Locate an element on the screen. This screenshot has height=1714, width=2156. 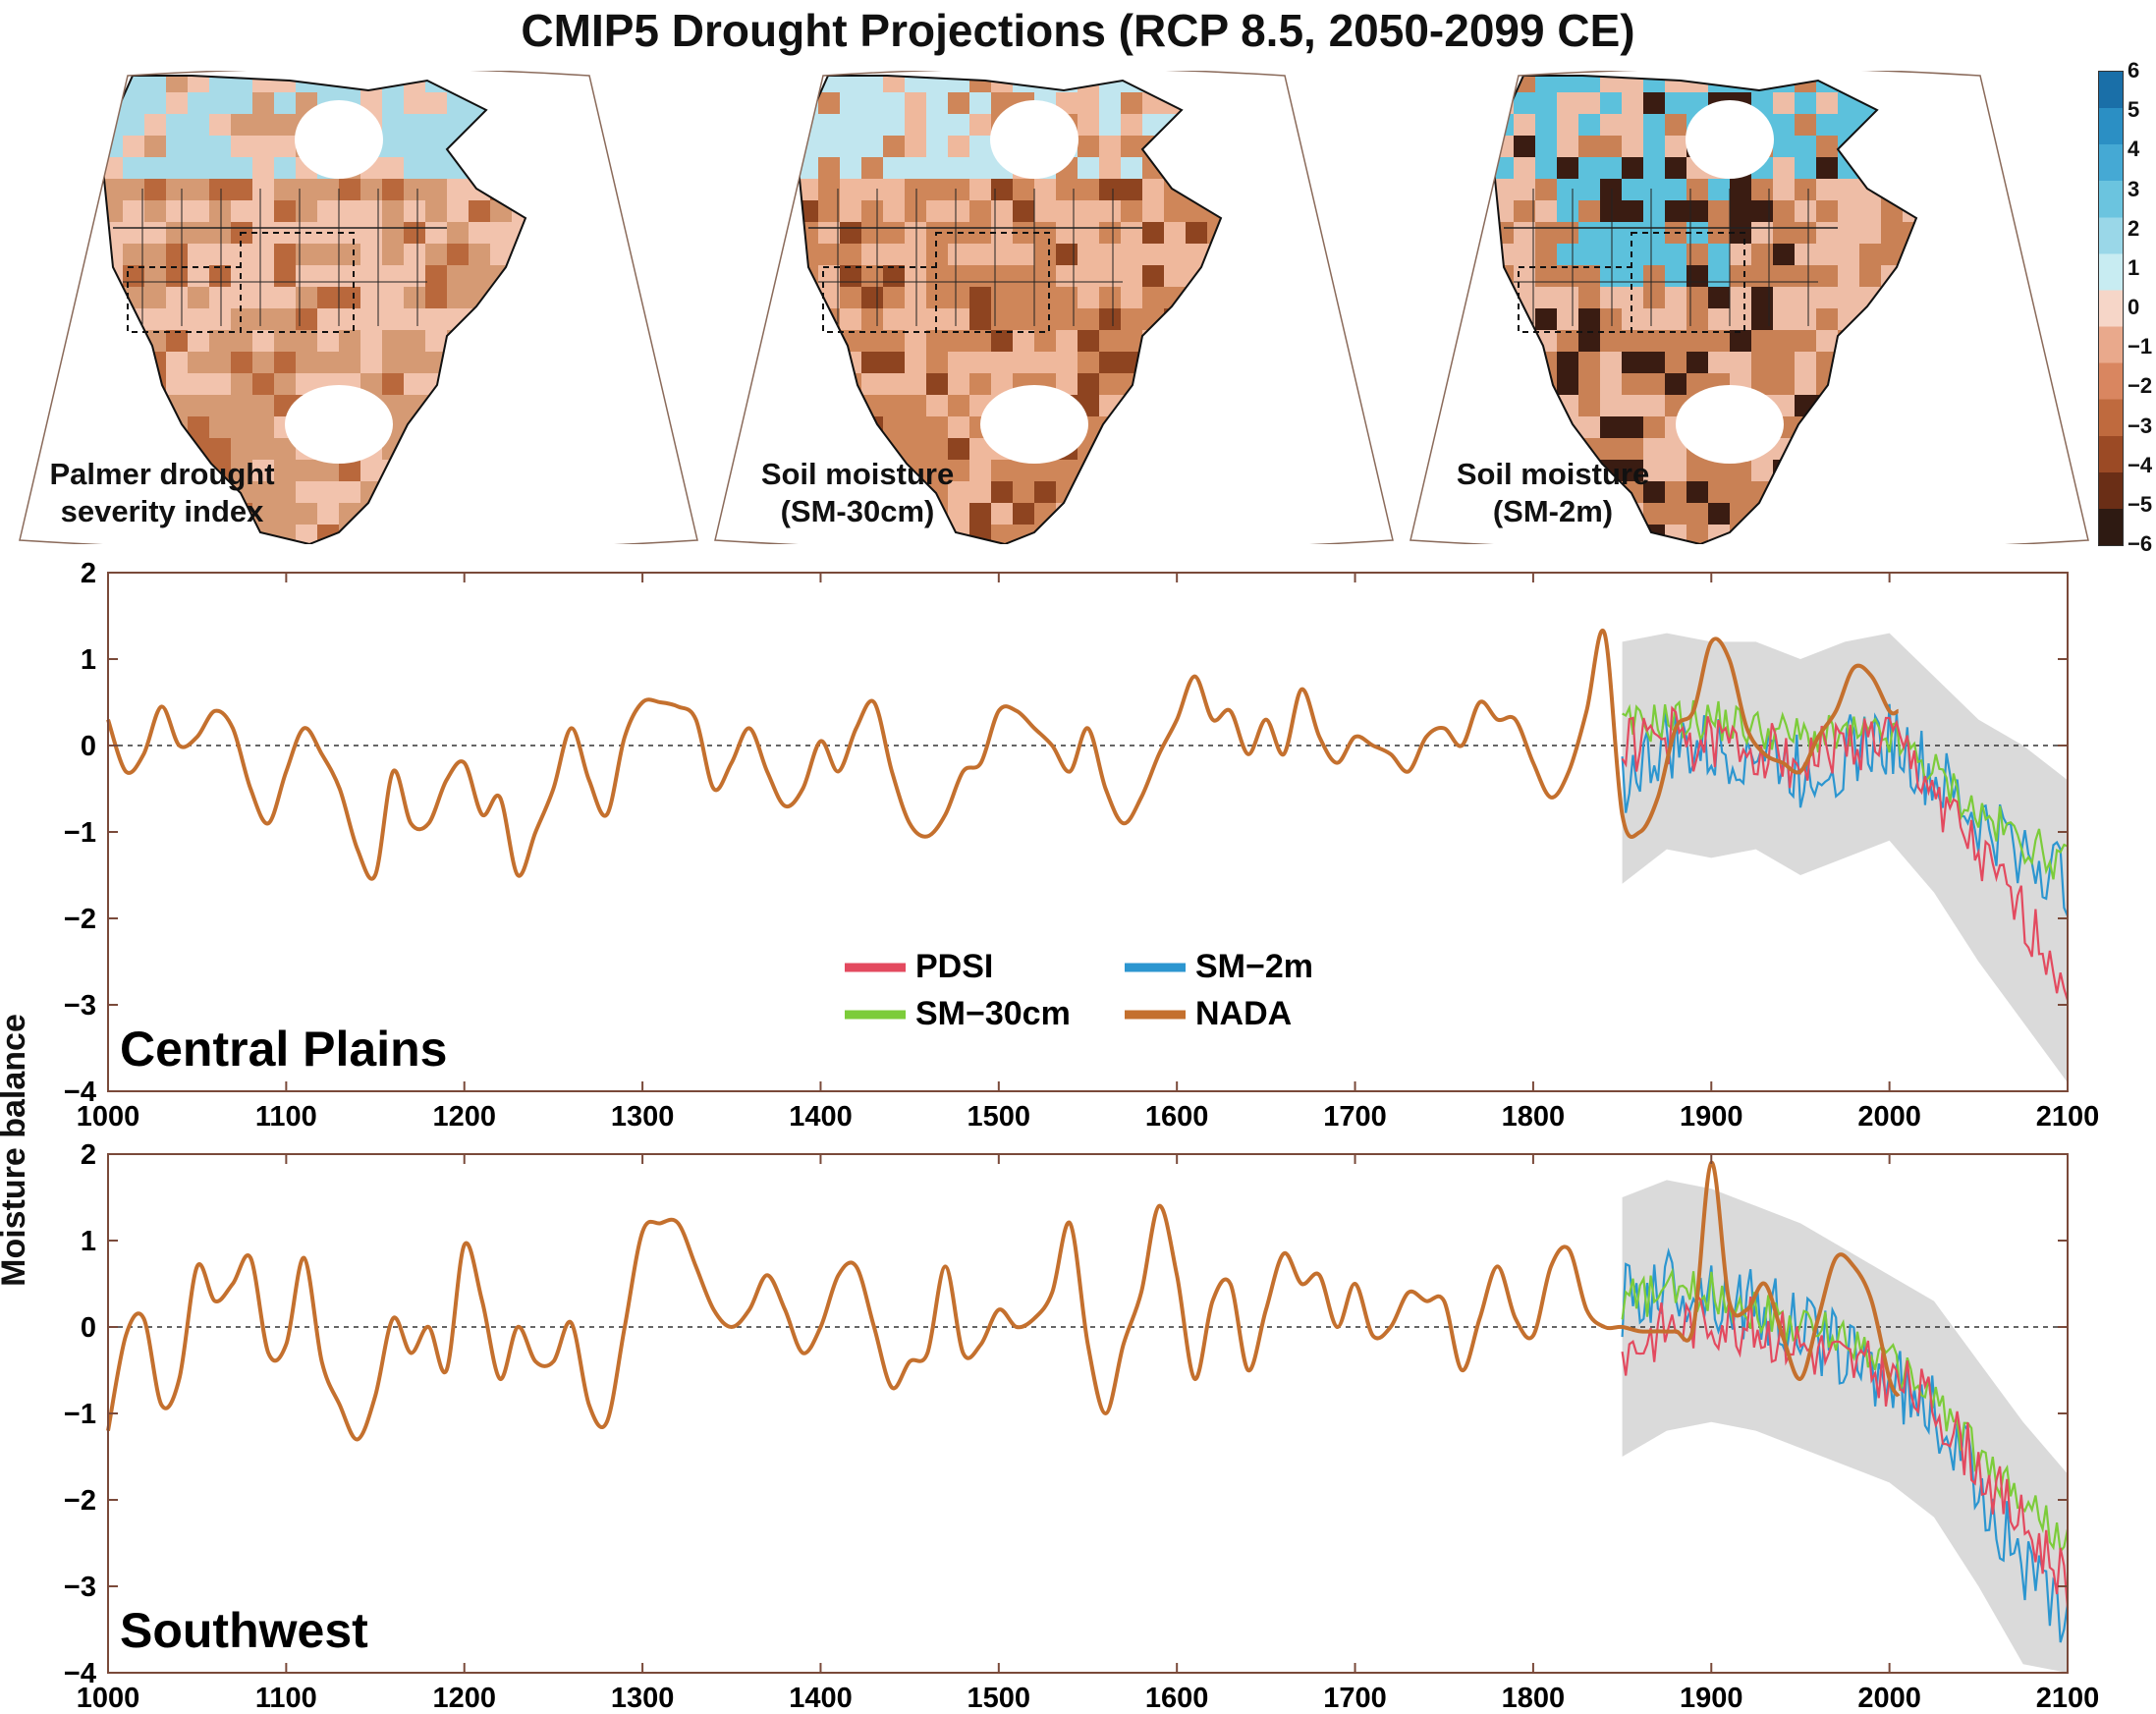
legend-label-sm2m: SM−2m is located at coordinates (1254, 966).